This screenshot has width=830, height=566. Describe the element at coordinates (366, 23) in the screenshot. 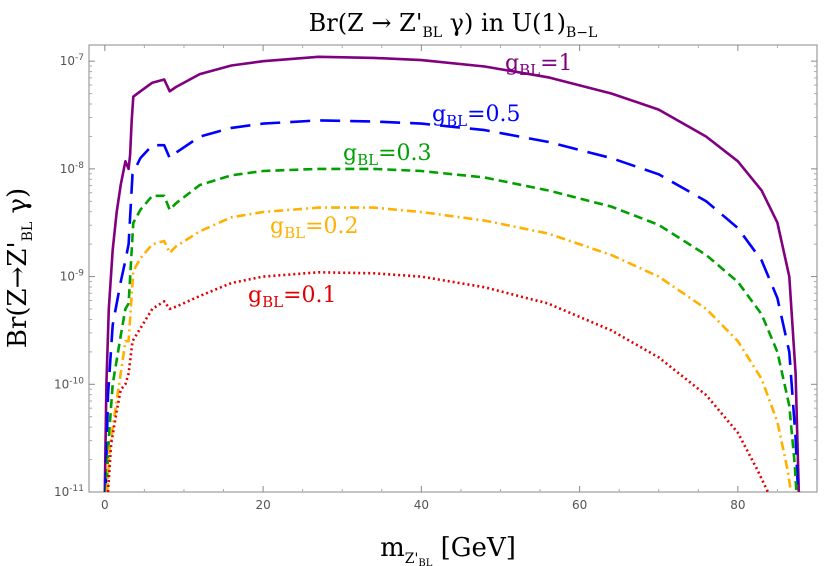

I see `chart-title-main: Br(Z → Z'` at that location.